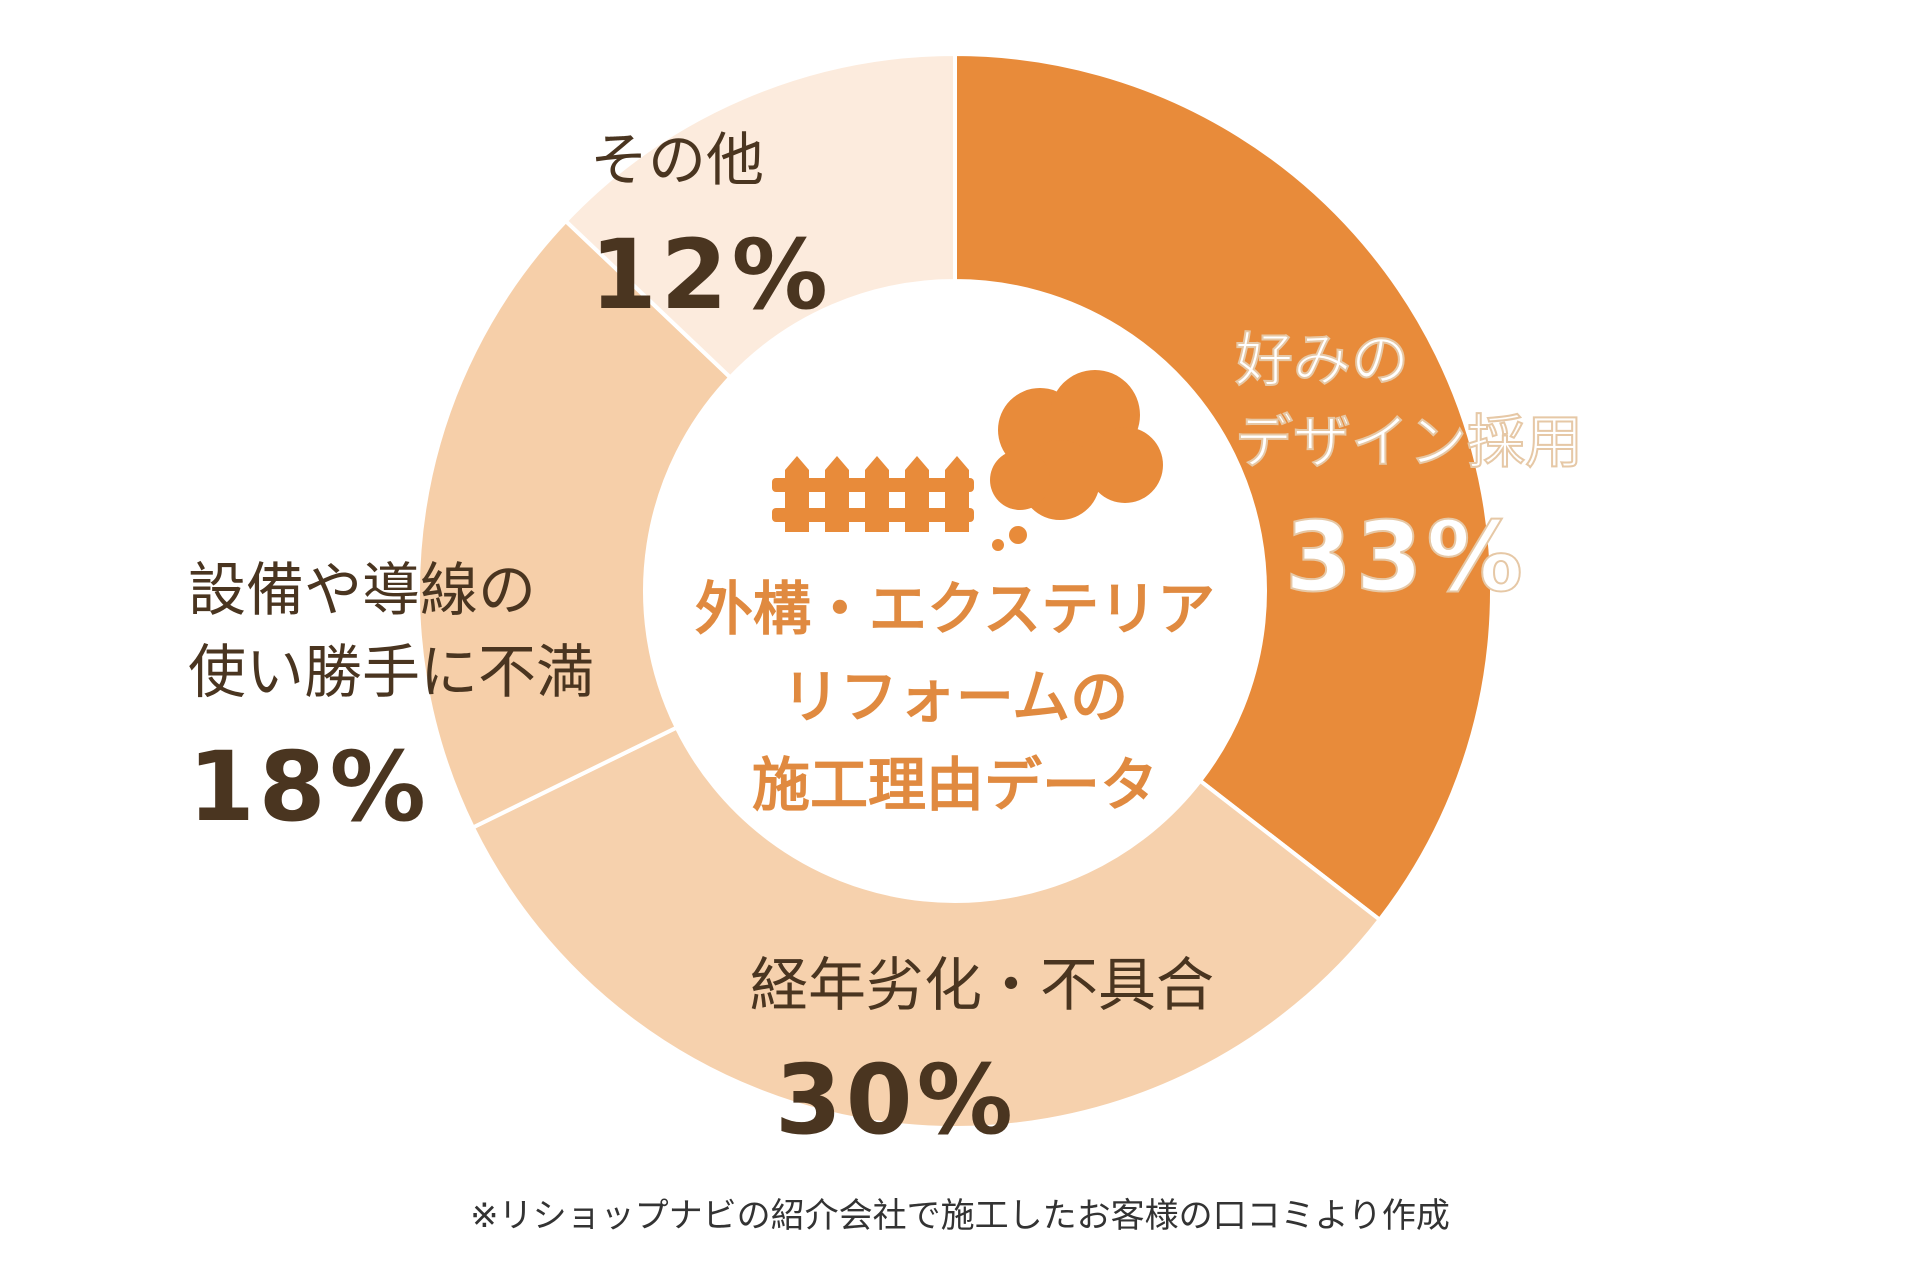 The image size is (1920, 1278). I want to click on category-label: 好みの デザイン採用, so click(1409, 401).